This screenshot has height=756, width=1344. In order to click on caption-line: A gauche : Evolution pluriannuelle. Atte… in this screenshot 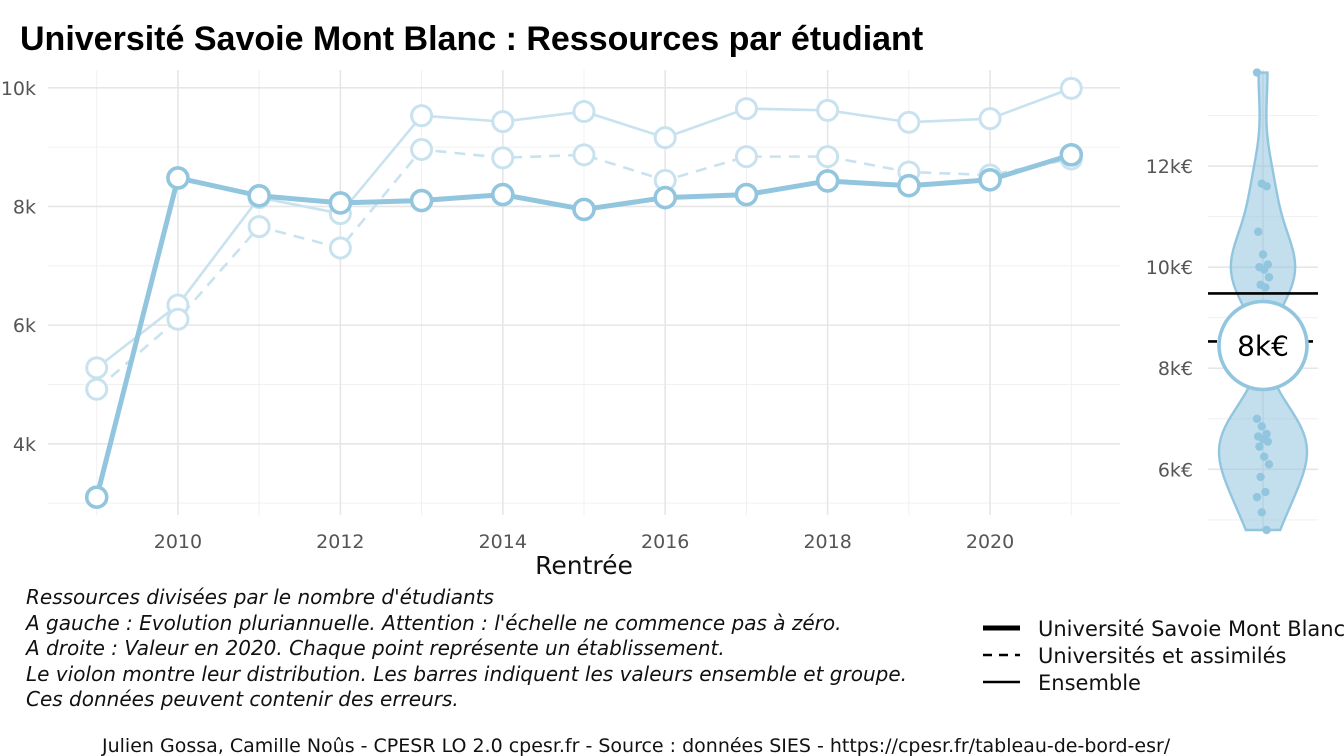, I will do `click(433, 623)`.